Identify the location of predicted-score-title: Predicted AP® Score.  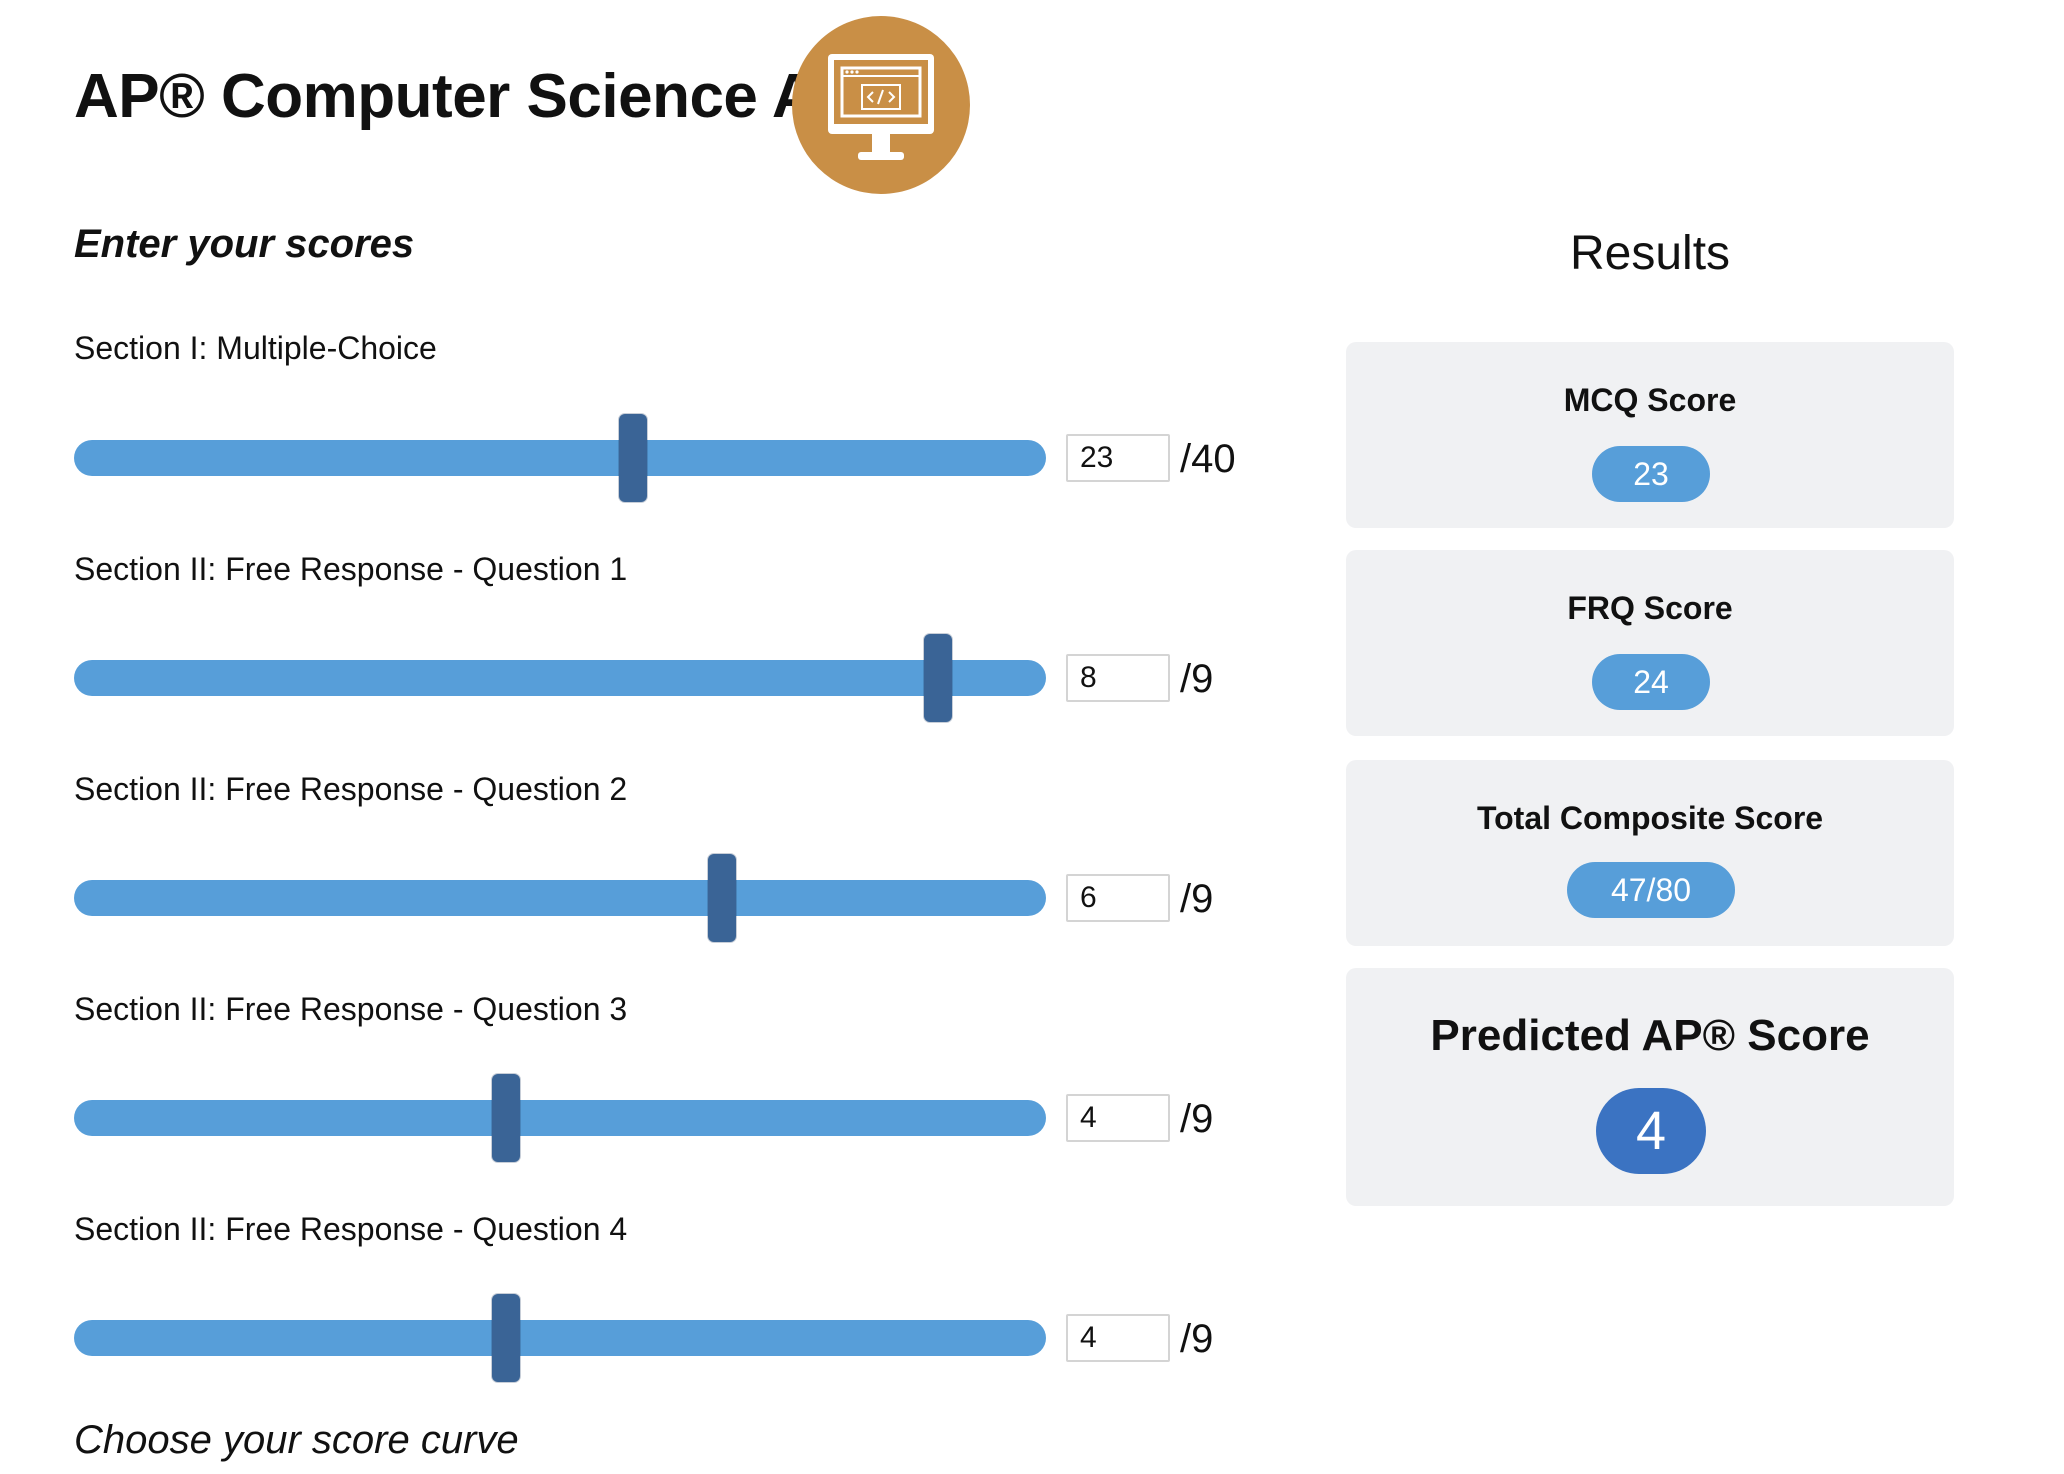
(1650, 1035).